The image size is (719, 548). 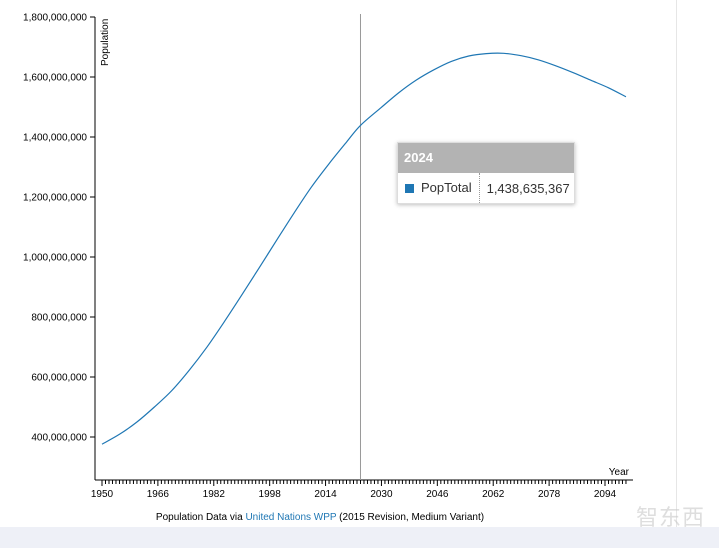 I want to click on x-tick-label: 2014, so click(x=325, y=494).